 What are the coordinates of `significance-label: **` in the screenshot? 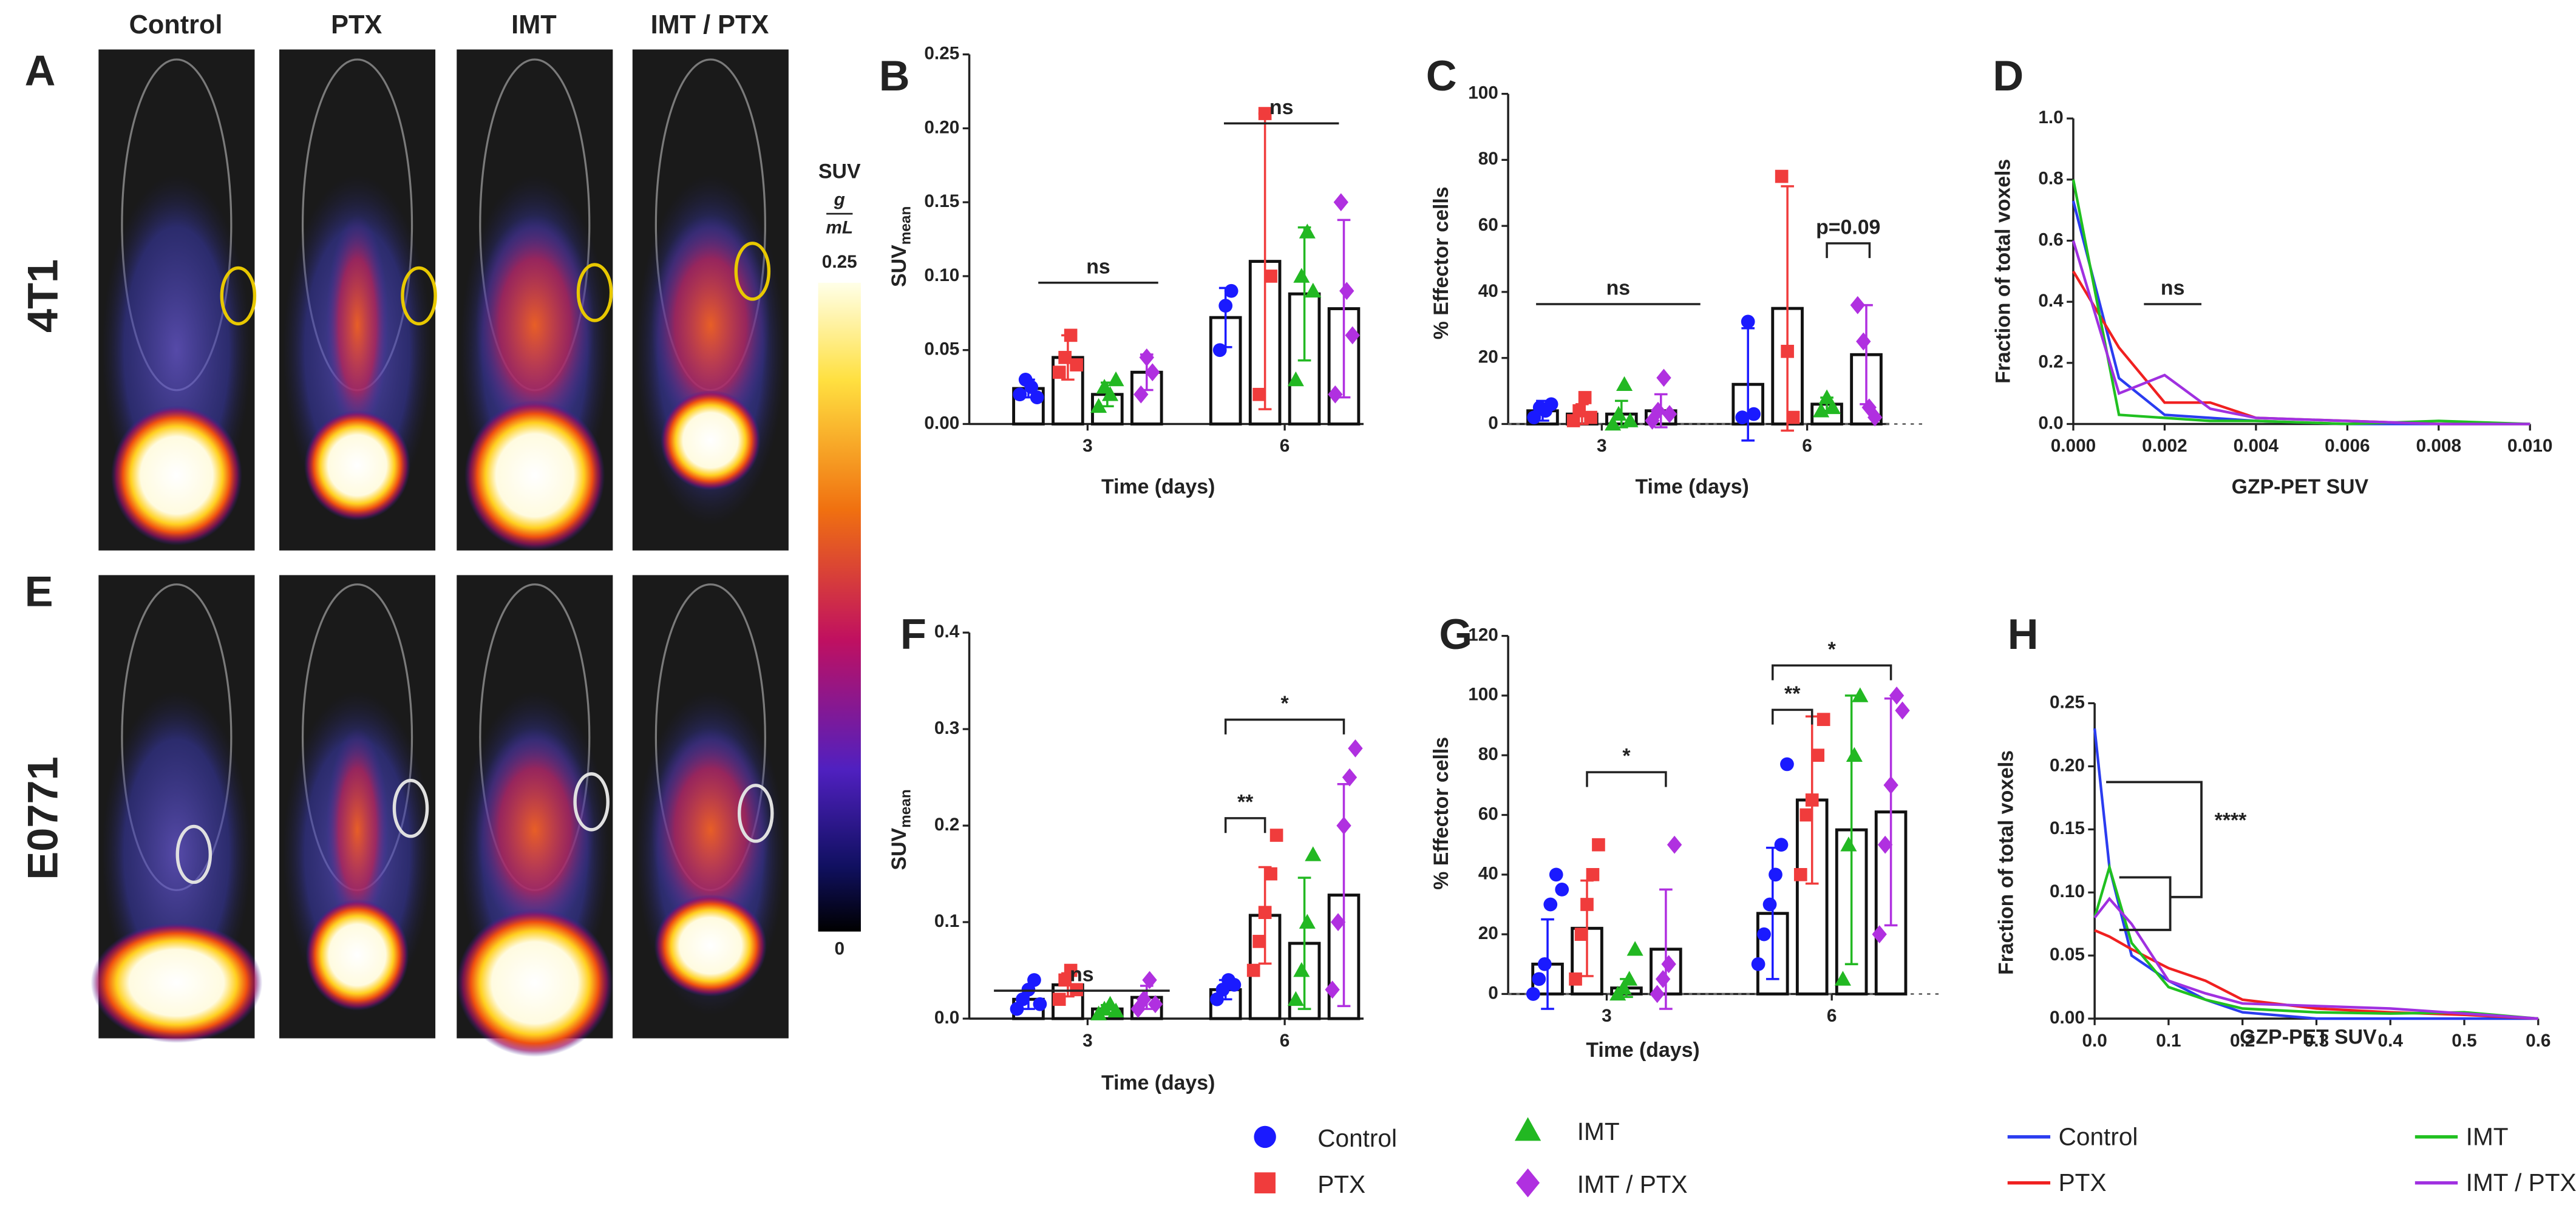 It's located at (1792, 693).